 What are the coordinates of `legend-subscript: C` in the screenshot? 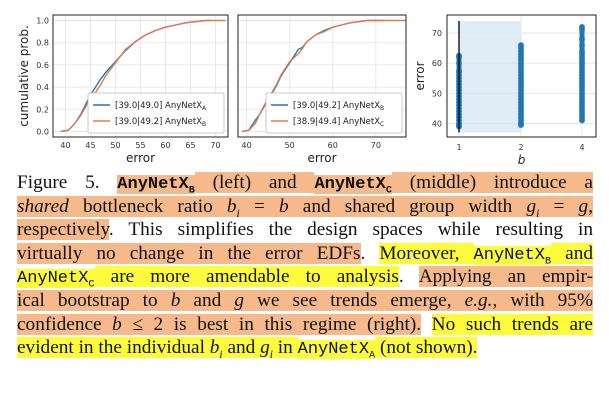 It's located at (382, 124).